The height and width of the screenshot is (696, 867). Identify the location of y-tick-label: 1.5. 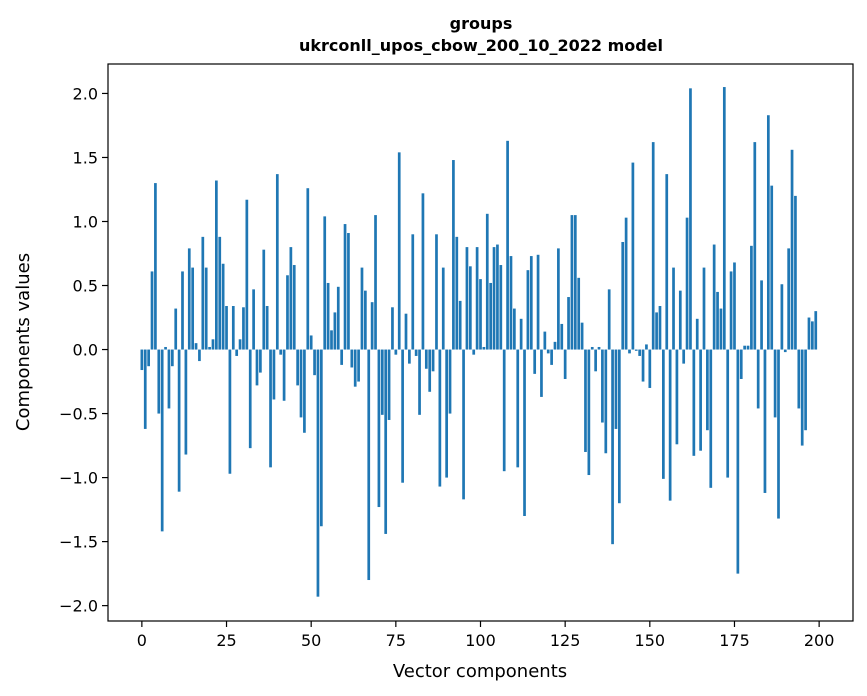
(85, 157).